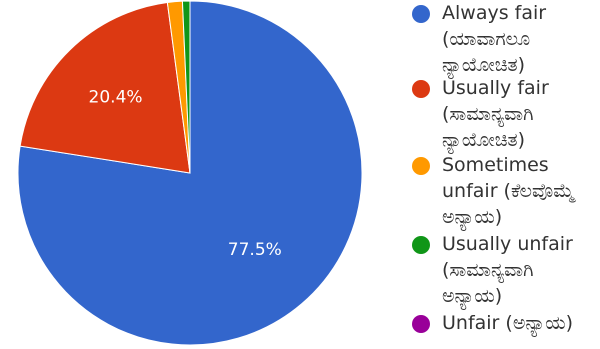 This screenshot has height=349, width=600. What do you see at coordinates (508, 191) in the screenshot?
I see `legend-item-sometimes-unfair-label: Sometimes unfair (ಕೆಲವೊಮ್ಮೆ ಅನ್ಯಾಯ)` at bounding box center [508, 191].